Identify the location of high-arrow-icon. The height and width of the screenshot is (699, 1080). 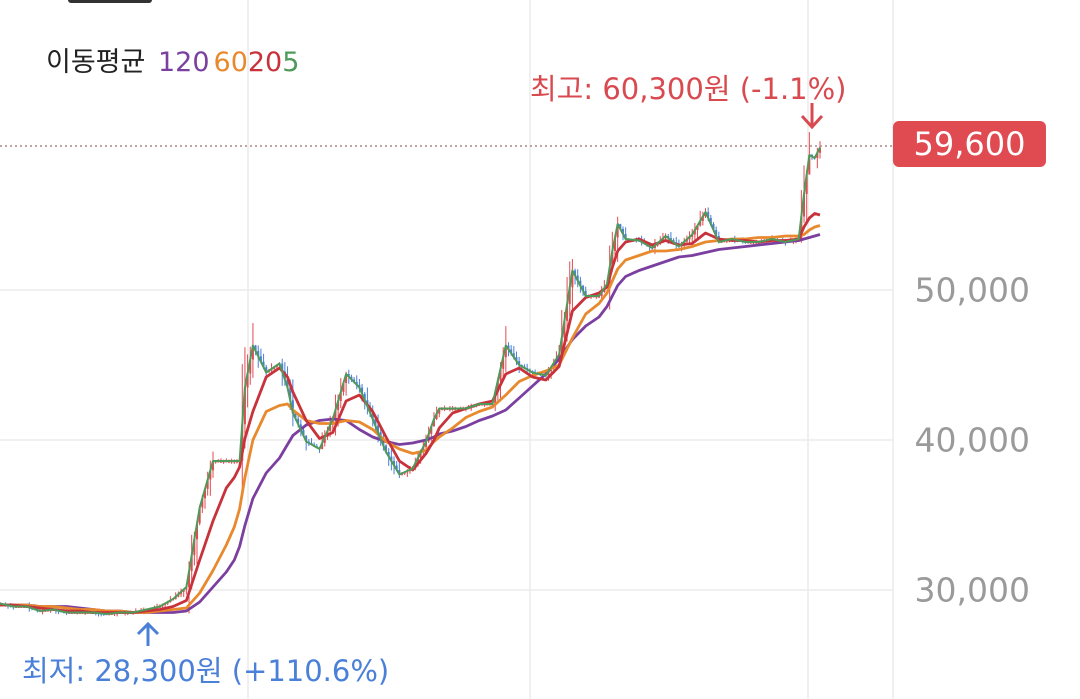
(812, 116).